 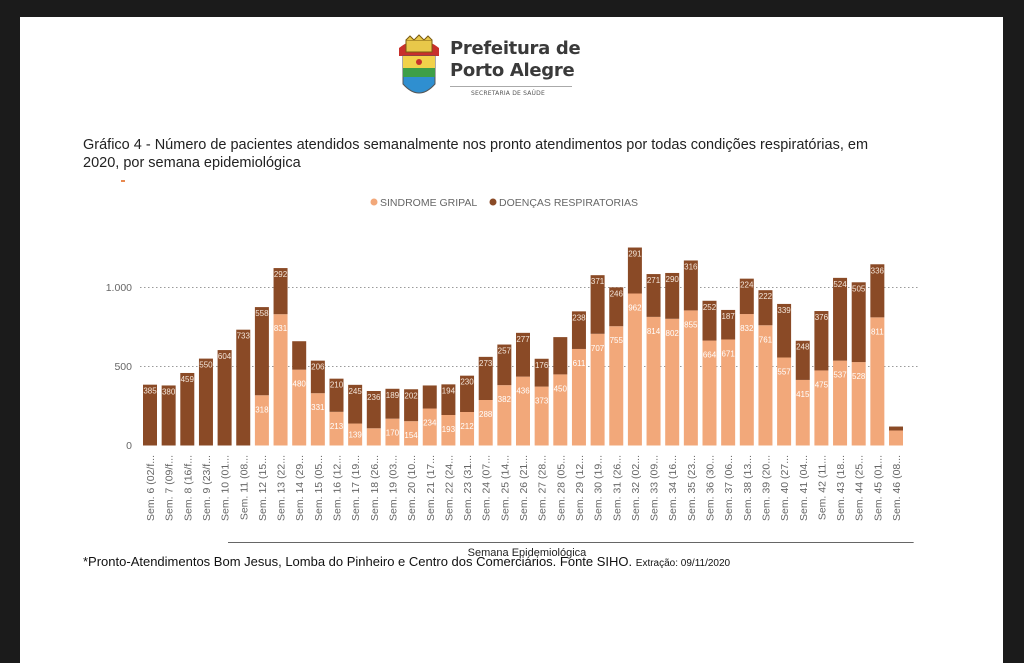 What do you see at coordinates (123, 181) in the screenshot?
I see `decorative-dot` at bounding box center [123, 181].